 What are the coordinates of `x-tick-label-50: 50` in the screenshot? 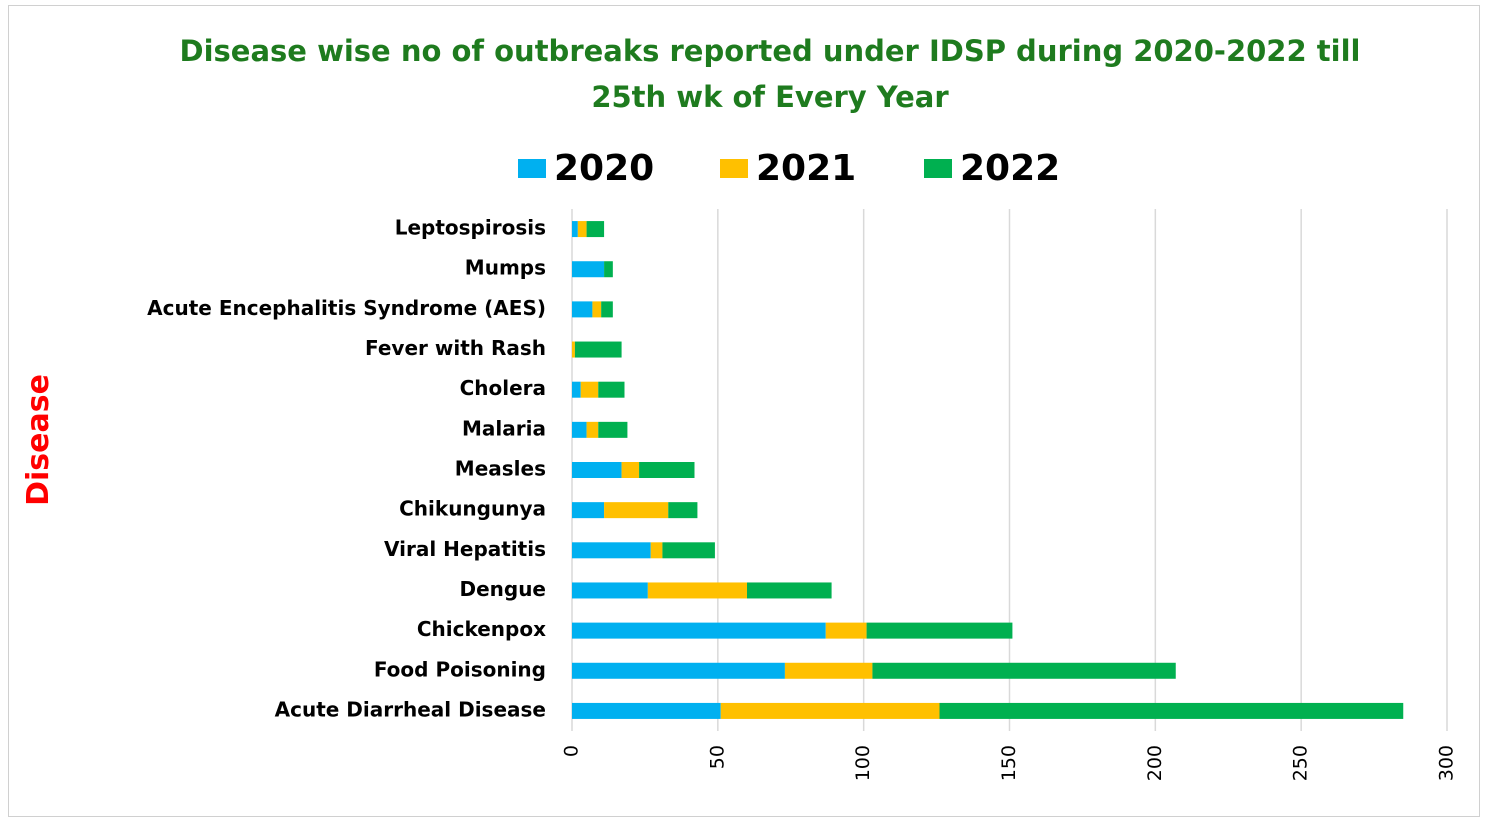 It's located at (717, 757).